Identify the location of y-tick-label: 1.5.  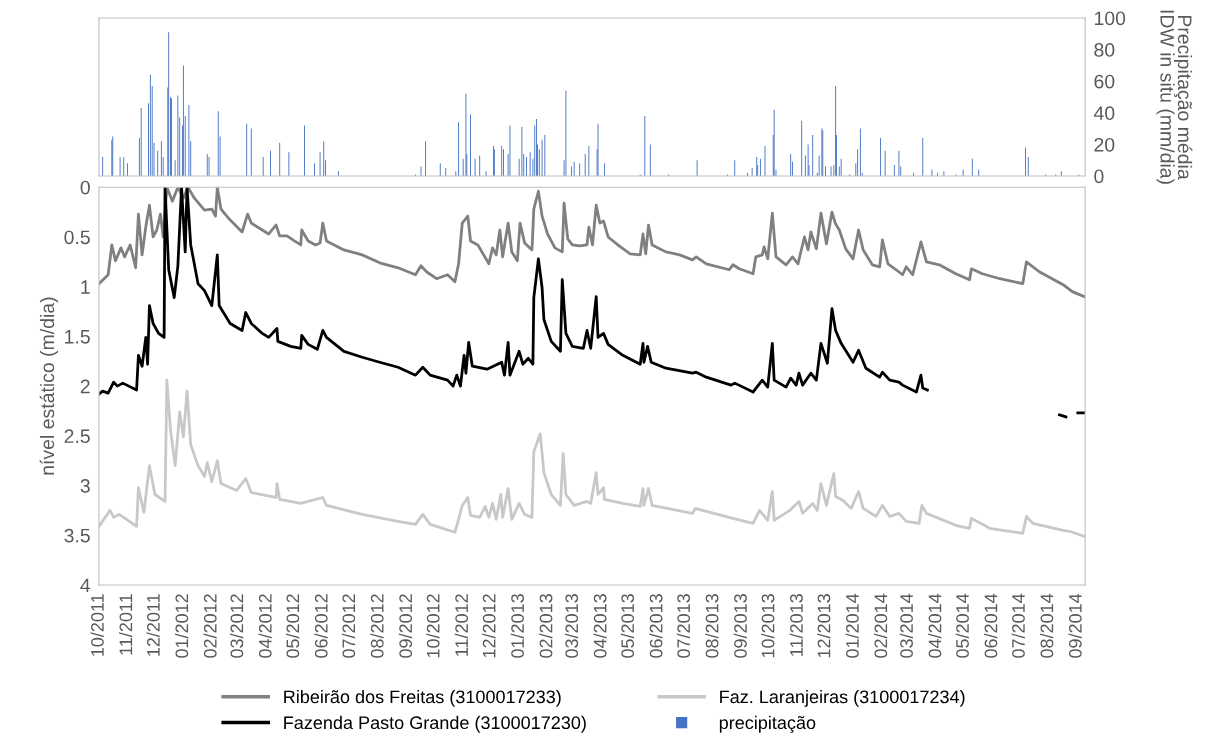
(77, 337).